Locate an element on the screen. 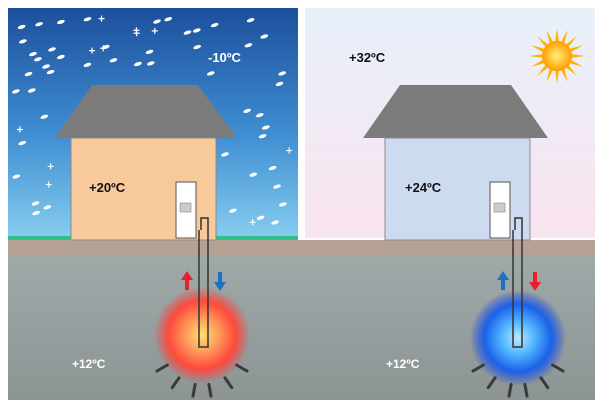 This screenshot has width=595, height=400. summer-indoor-temp: +24ºC is located at coordinates (423, 187).